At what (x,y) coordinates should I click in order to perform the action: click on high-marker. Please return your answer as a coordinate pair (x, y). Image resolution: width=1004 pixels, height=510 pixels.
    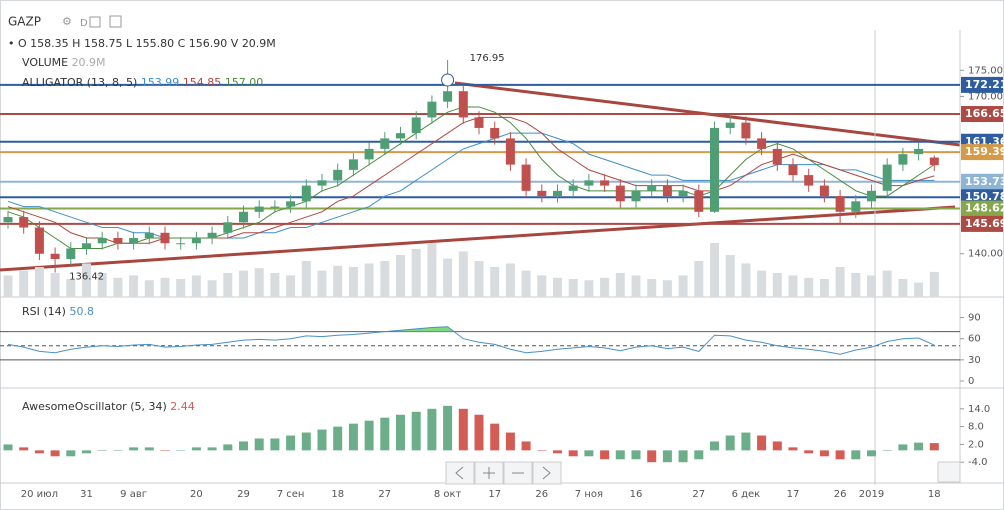
    Looking at the image, I should click on (448, 80).